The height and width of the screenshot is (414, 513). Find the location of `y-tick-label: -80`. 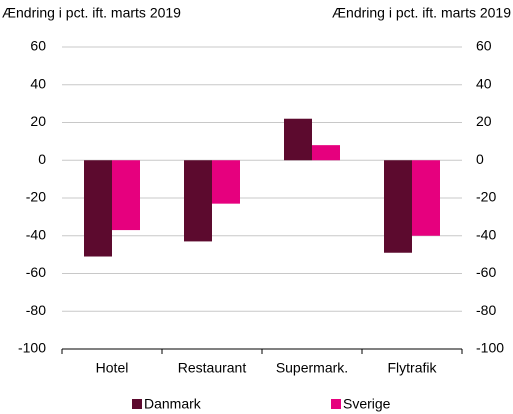

y-tick-label: -80 is located at coordinates (36, 310).